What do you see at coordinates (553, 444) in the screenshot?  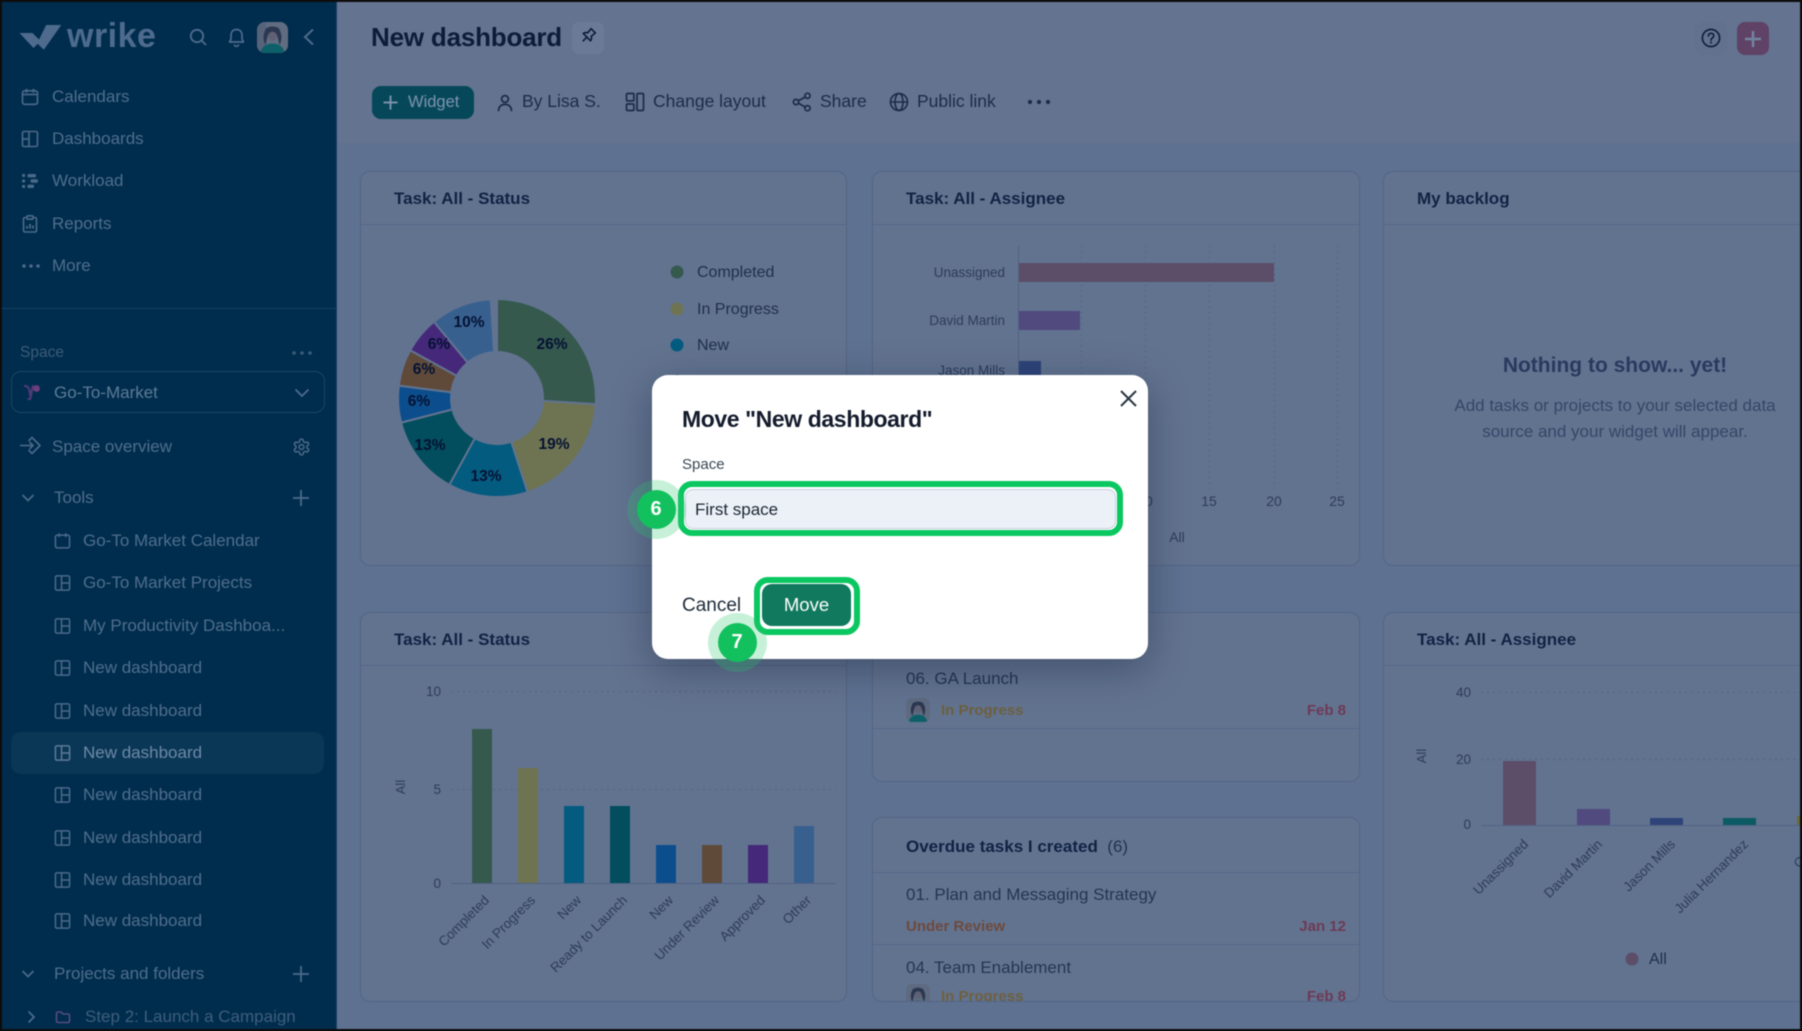 I see `svg-text: 19%` at bounding box center [553, 444].